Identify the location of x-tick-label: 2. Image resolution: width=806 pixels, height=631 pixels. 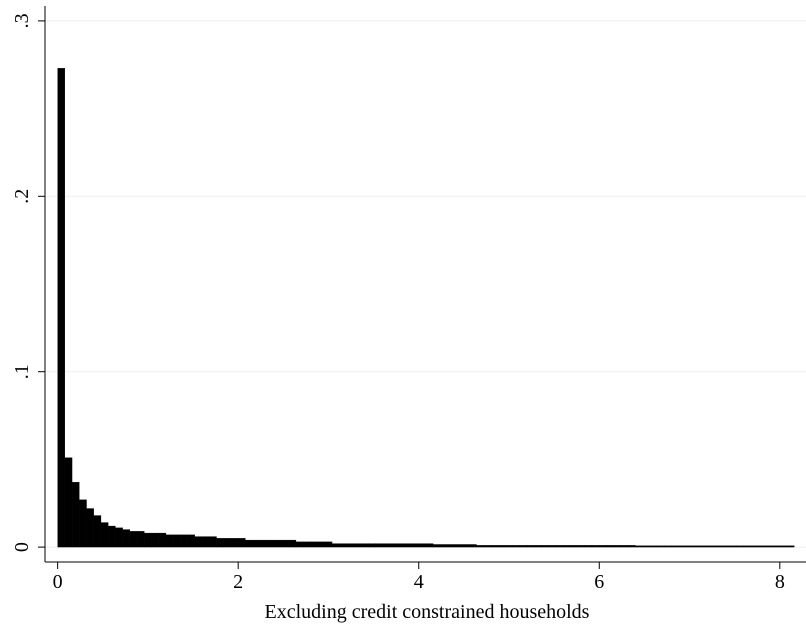
(238, 582).